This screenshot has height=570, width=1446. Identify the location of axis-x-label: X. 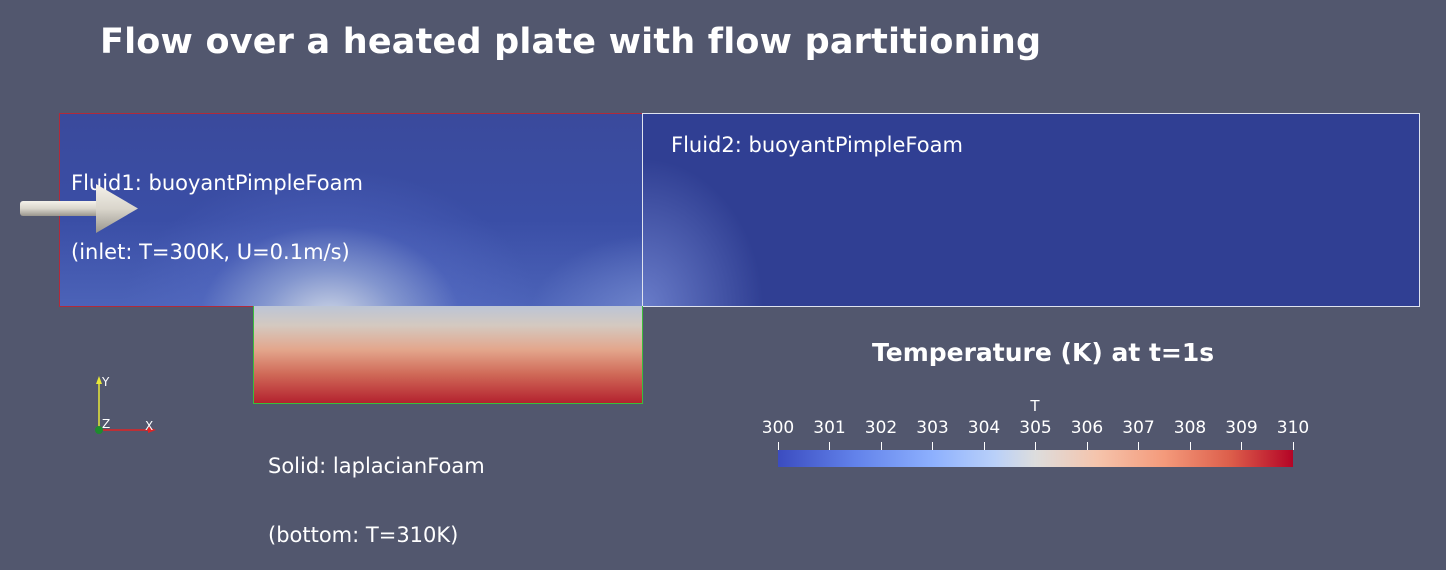
(149, 426).